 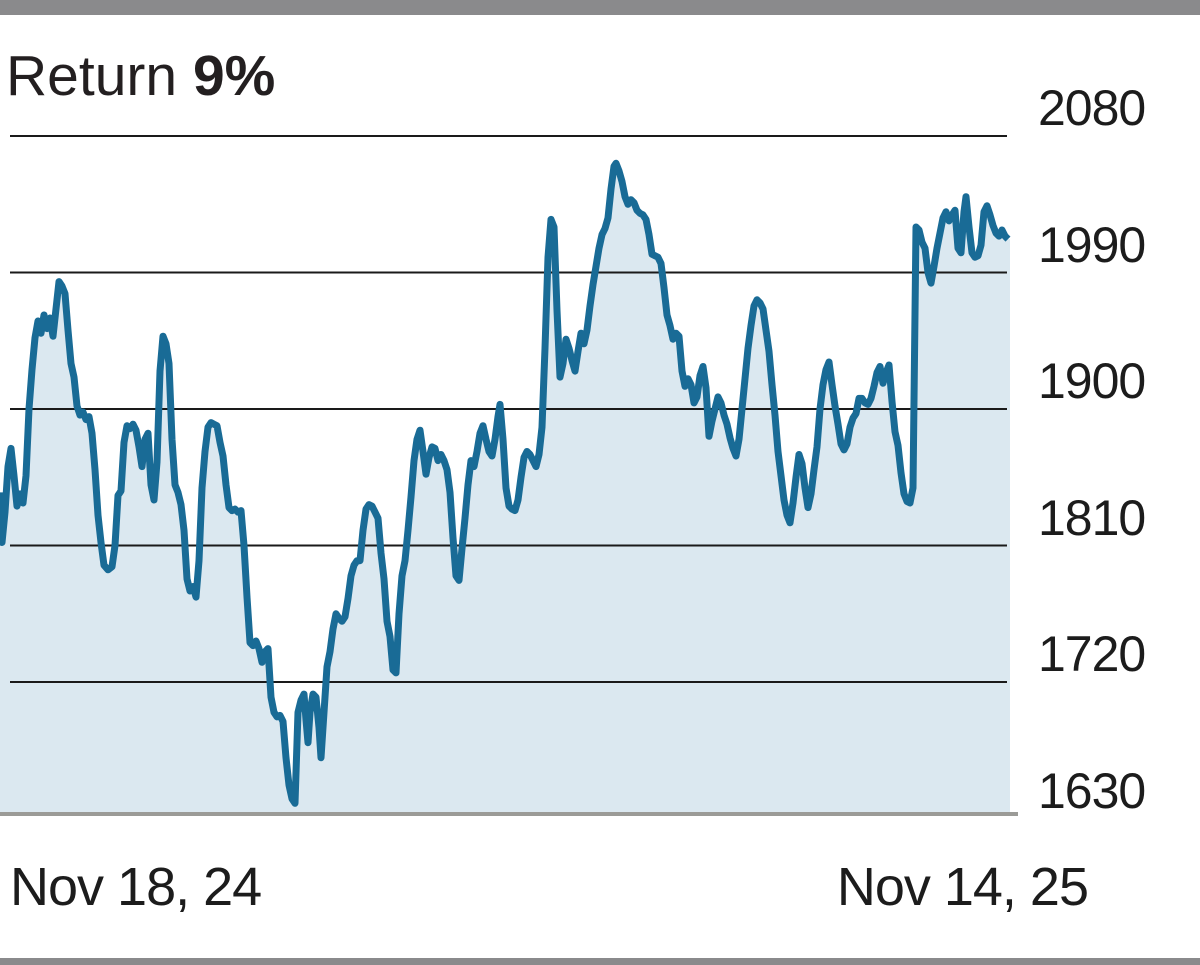 What do you see at coordinates (600, 961) in the screenshot?
I see `bottom-frame-bar` at bounding box center [600, 961].